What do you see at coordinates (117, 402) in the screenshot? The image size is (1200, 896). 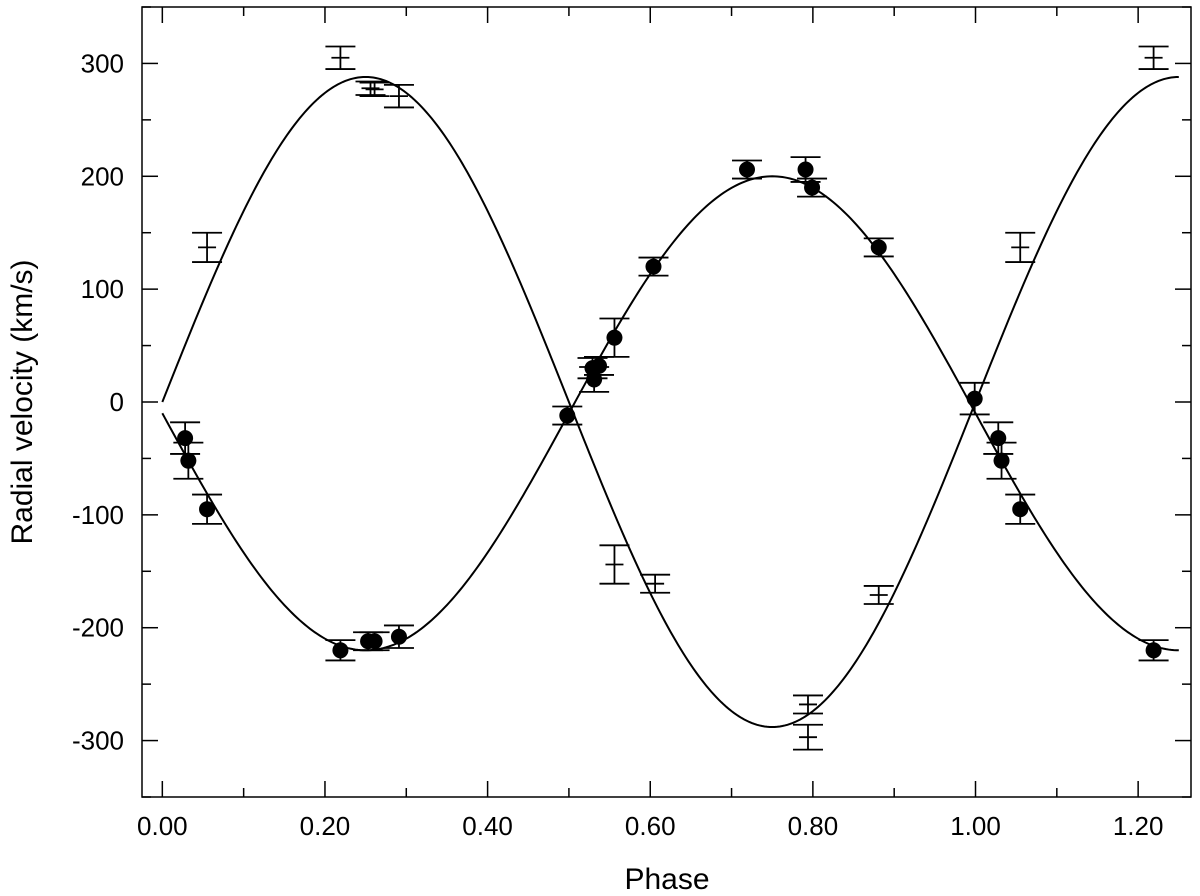 I see `y-tick-label: 0` at bounding box center [117, 402].